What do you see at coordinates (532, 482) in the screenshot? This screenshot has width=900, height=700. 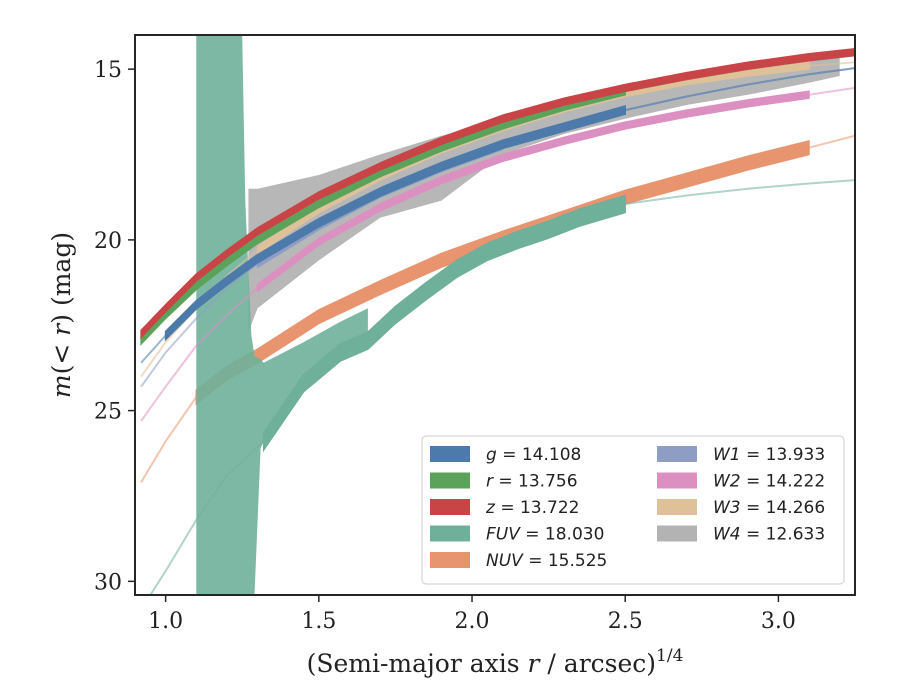 I see `legend-label: r = 13.756` at bounding box center [532, 482].